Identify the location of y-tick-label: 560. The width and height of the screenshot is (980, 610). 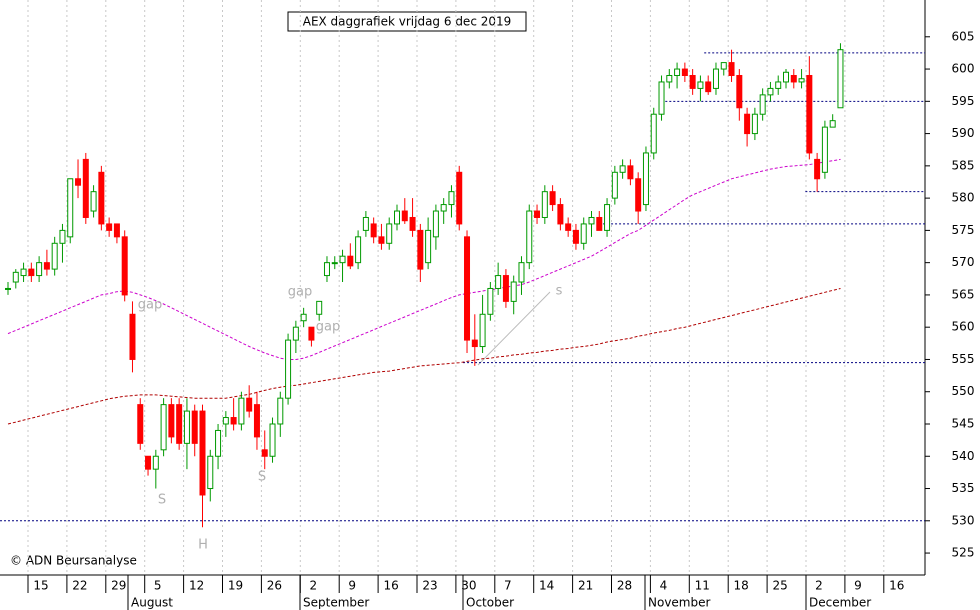
(963, 327).